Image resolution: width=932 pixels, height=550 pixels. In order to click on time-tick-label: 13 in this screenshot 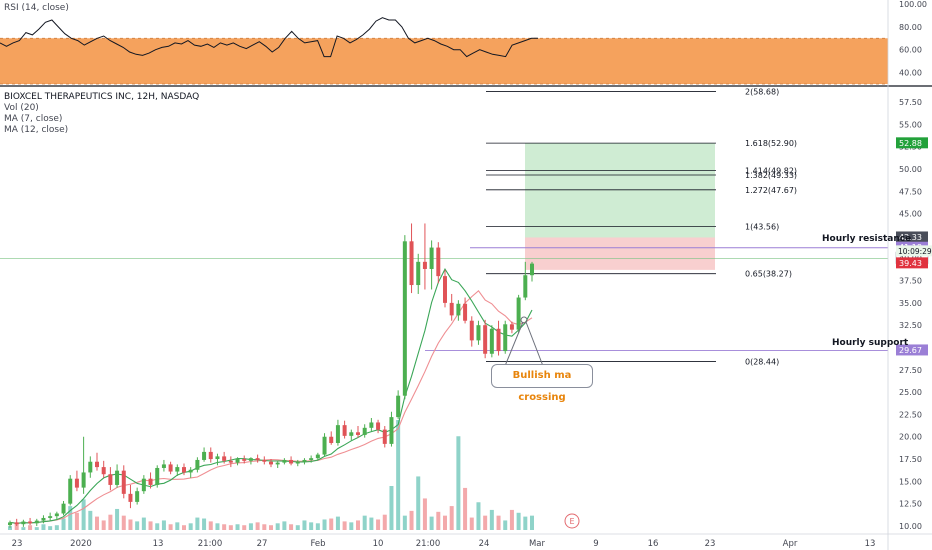, I will do `click(870, 544)`.